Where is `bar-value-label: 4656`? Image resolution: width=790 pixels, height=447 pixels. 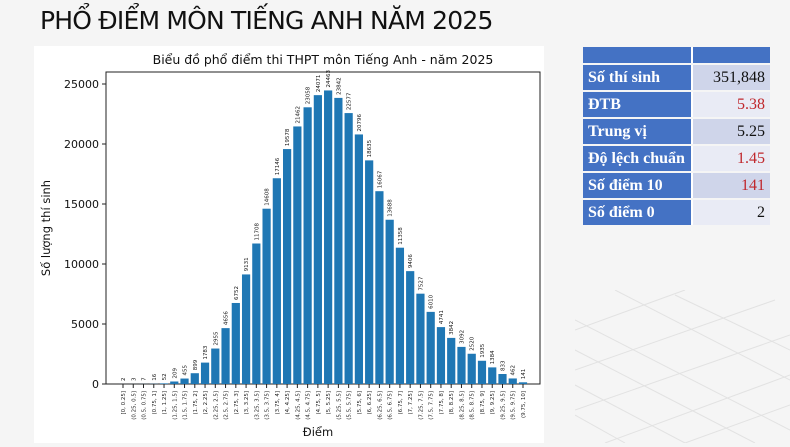
bar-value-label: 4656 is located at coordinates (227, 318).